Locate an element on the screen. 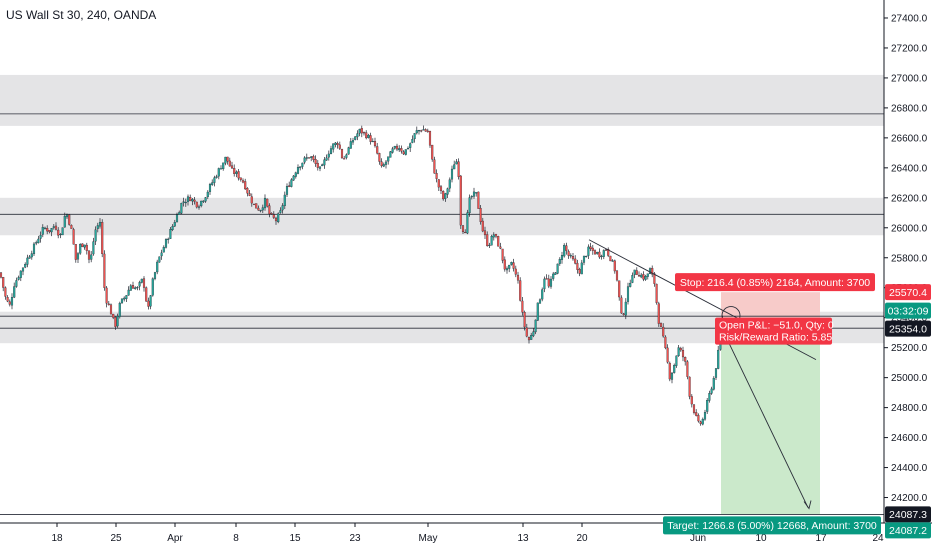 This screenshot has height=550, width=932. price-label-target: 24087.2 is located at coordinates (908, 530).